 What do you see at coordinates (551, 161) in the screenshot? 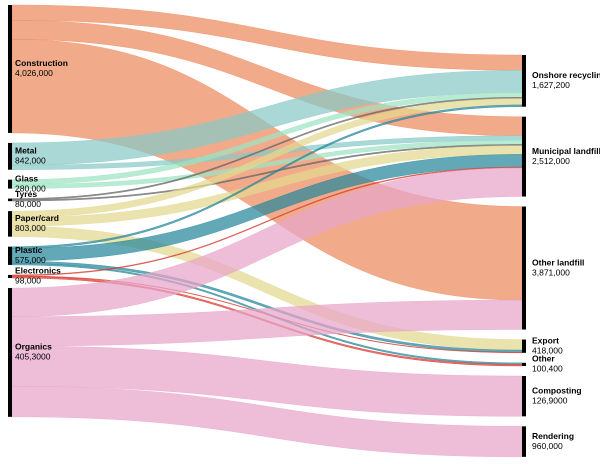
I see `target-value: 2,512,000` at bounding box center [551, 161].